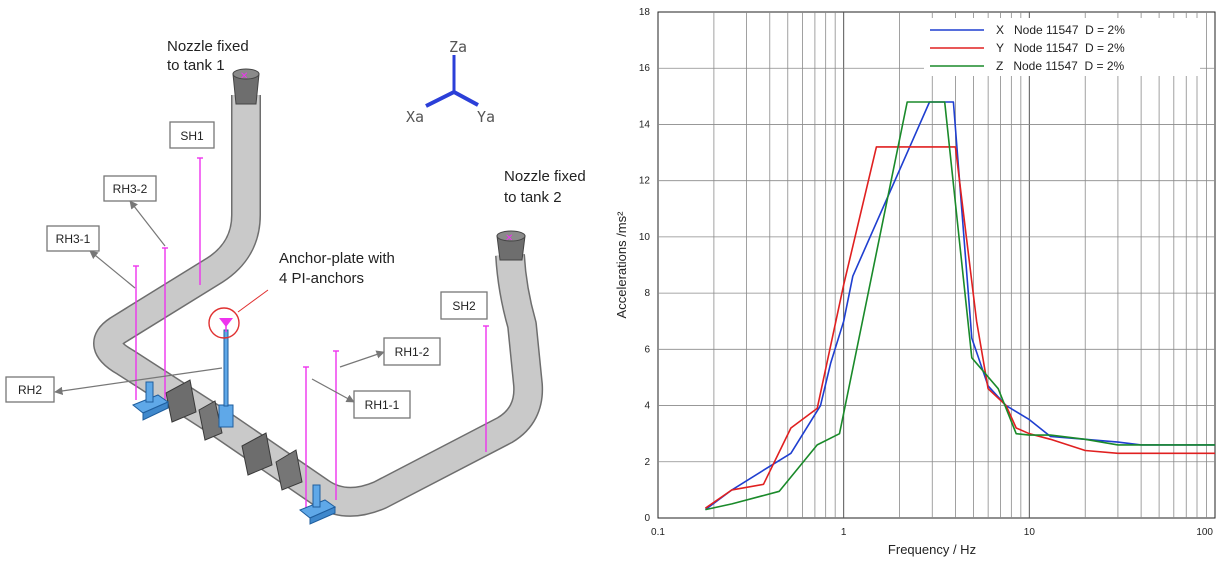 This screenshot has height=562, width=1217. What do you see at coordinates (415, 117) in the screenshot?
I see `axis-x-label: Xa` at bounding box center [415, 117].